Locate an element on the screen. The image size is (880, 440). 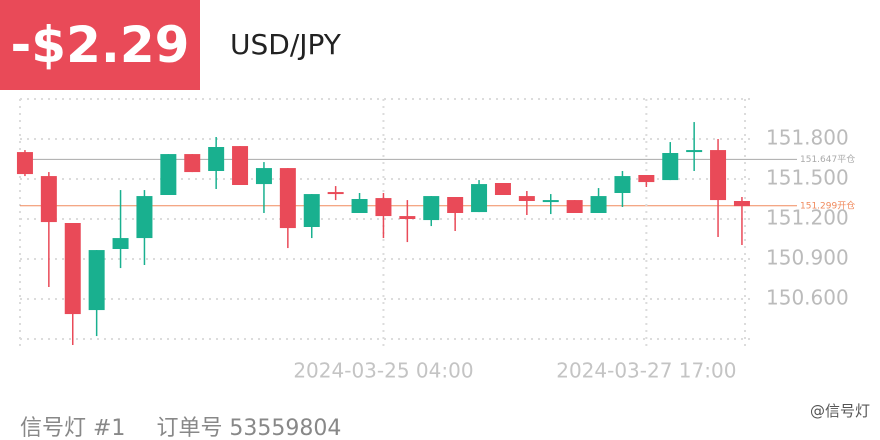
y-tick-label: 151.200 is located at coordinates (807, 218).